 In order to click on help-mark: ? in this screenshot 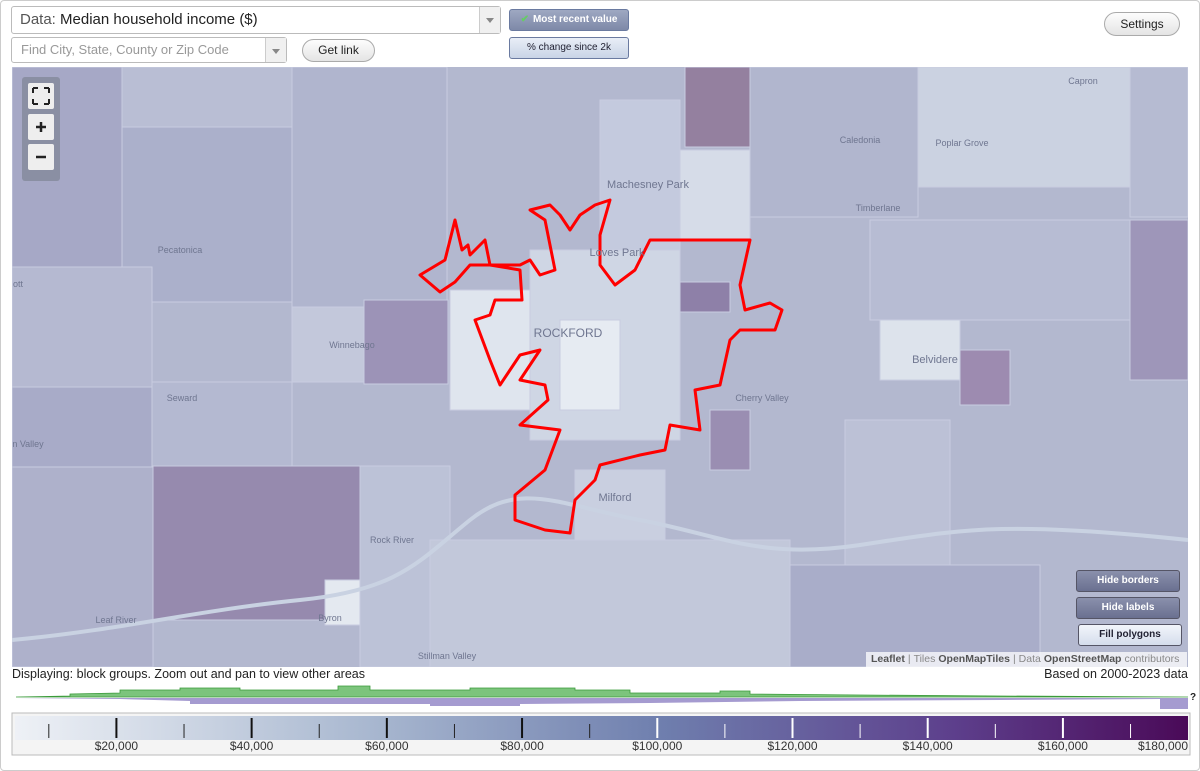, I will do `click(1193, 697)`.